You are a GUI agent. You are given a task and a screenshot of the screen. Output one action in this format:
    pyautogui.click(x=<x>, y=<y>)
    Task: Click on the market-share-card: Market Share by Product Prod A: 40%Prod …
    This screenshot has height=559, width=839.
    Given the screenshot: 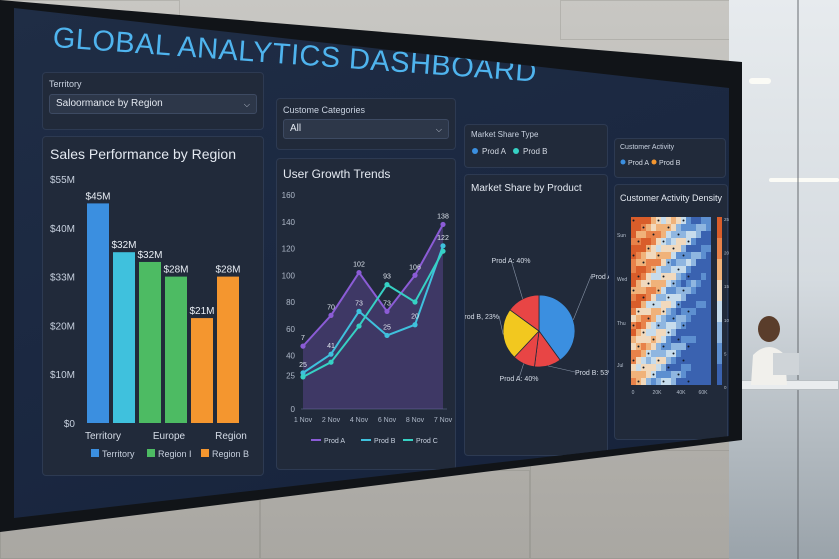 What is the action you would take?
    pyautogui.click(x=536, y=315)
    